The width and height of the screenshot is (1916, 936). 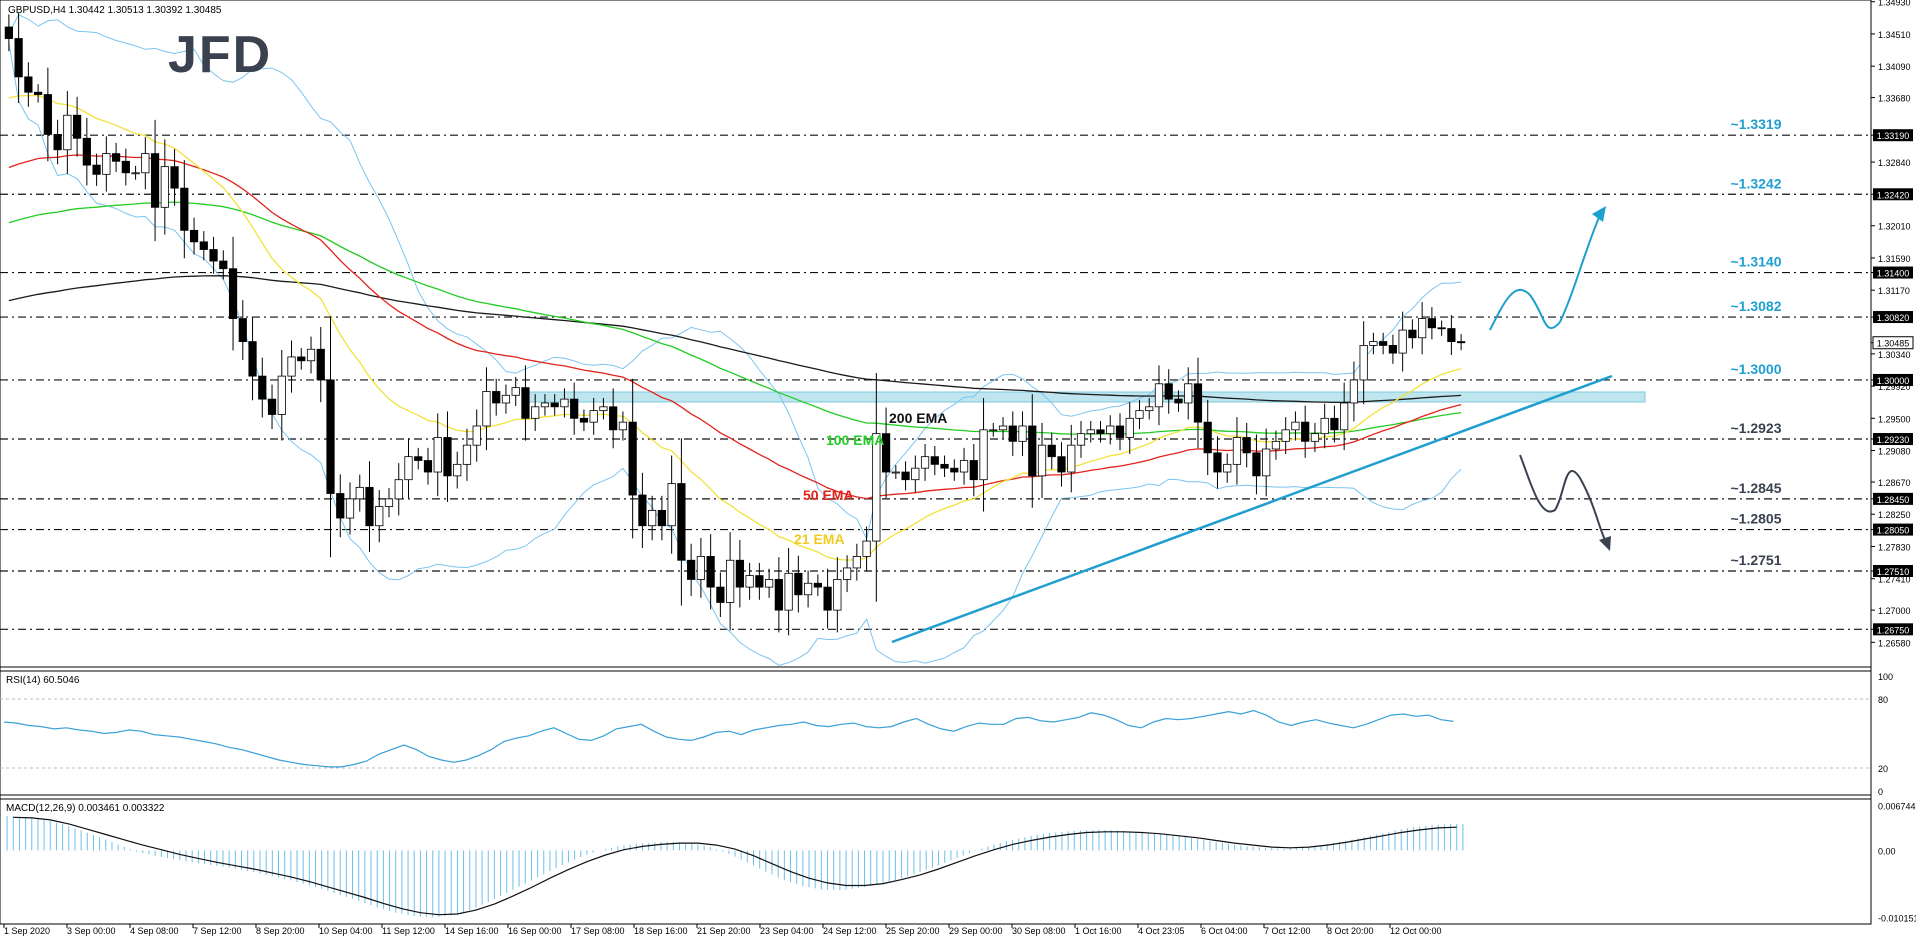 I want to click on price-tick-label: 1.29920, so click(x=1894, y=387).